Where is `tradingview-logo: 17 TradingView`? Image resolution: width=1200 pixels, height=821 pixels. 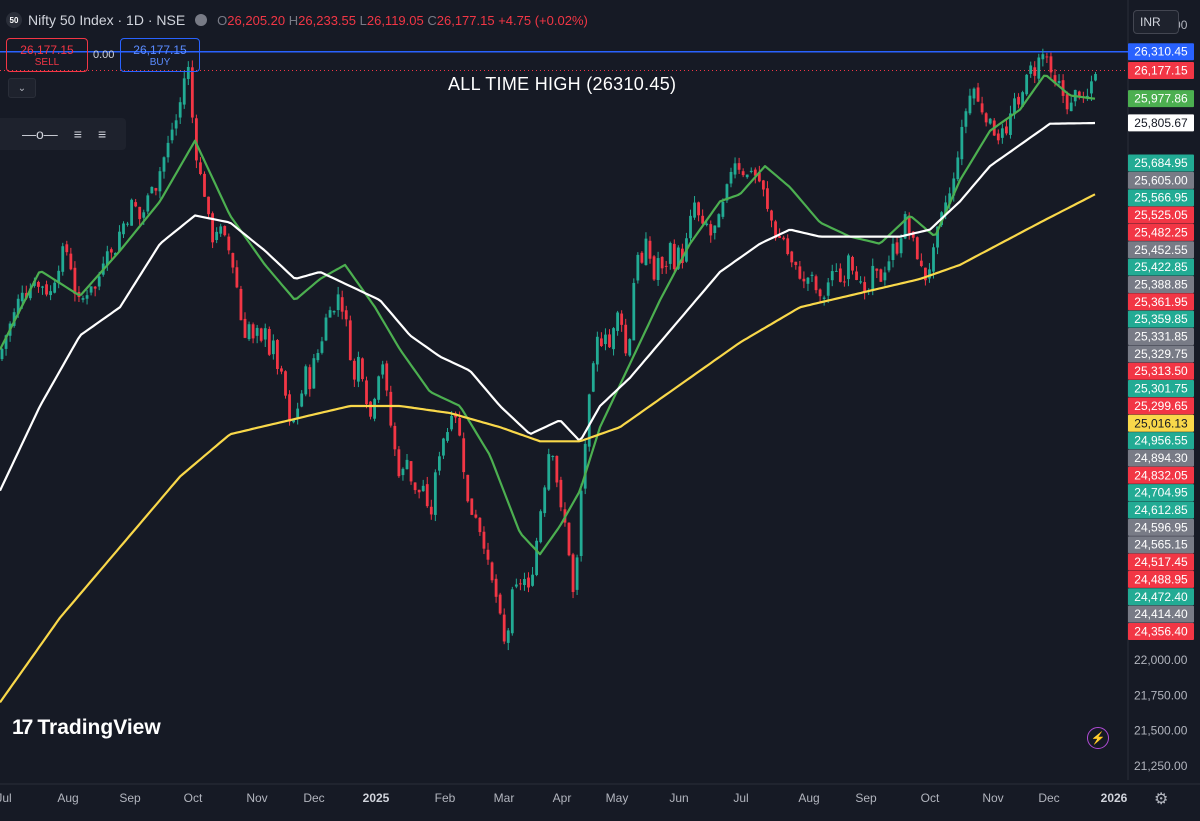
tradingview-logo: 17 TradingView is located at coordinates (86, 728).